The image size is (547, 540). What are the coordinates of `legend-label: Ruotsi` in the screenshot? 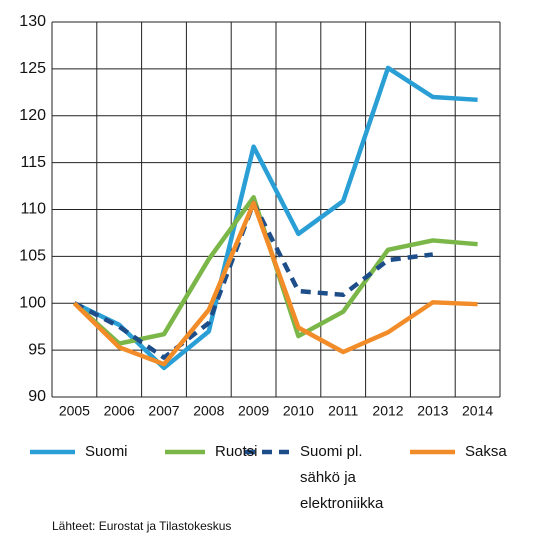 It's located at (236, 451).